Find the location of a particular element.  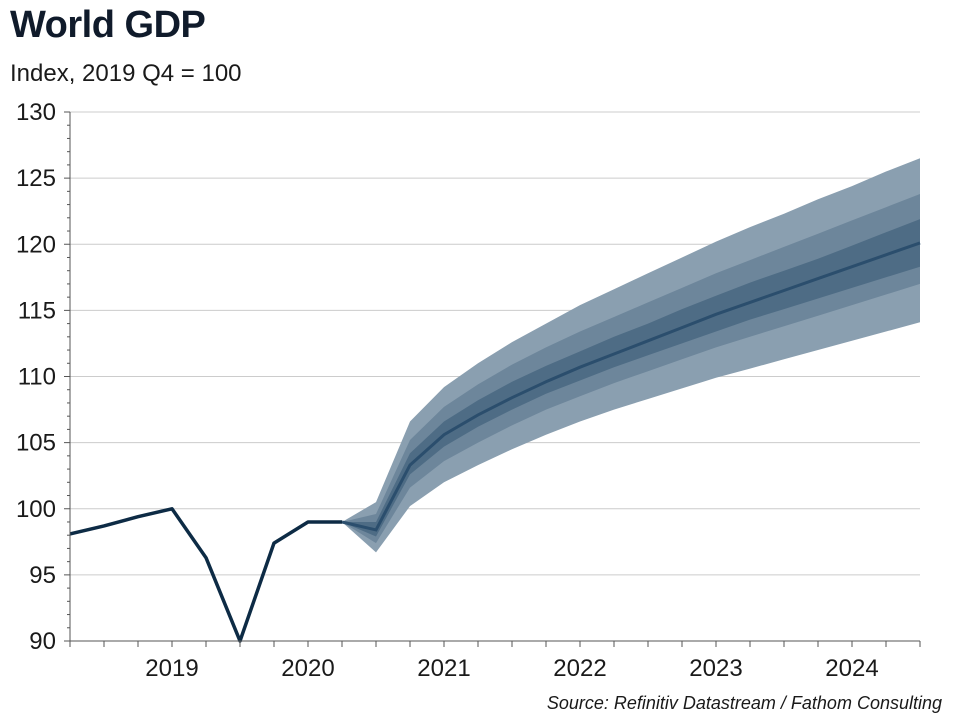

chart-subtitle: Index, 2019 Q4 = 100 is located at coordinates (126, 73).